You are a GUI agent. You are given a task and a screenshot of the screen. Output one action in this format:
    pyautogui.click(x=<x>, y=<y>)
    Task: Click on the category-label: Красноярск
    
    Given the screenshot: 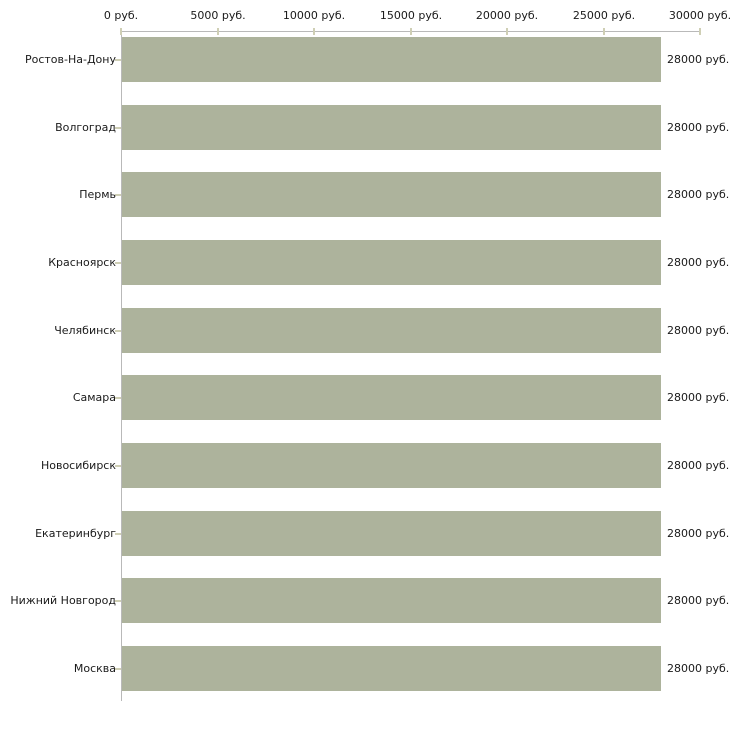 What is the action you would take?
    pyautogui.click(x=82, y=262)
    